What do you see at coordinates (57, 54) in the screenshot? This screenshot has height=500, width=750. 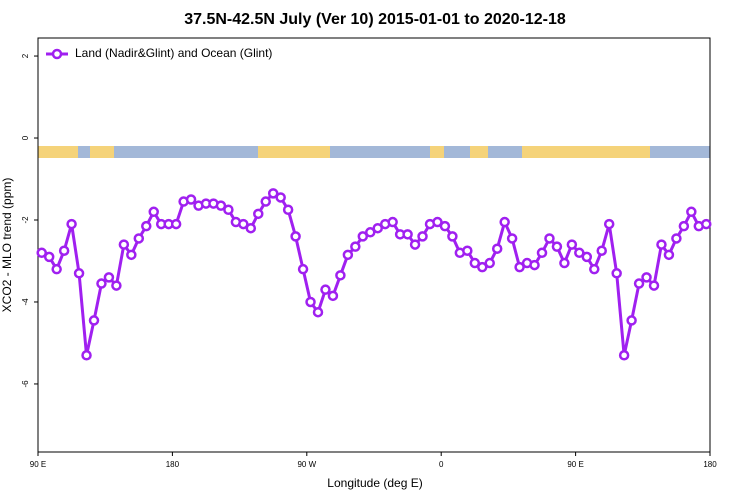 I see `legend-marker` at bounding box center [57, 54].